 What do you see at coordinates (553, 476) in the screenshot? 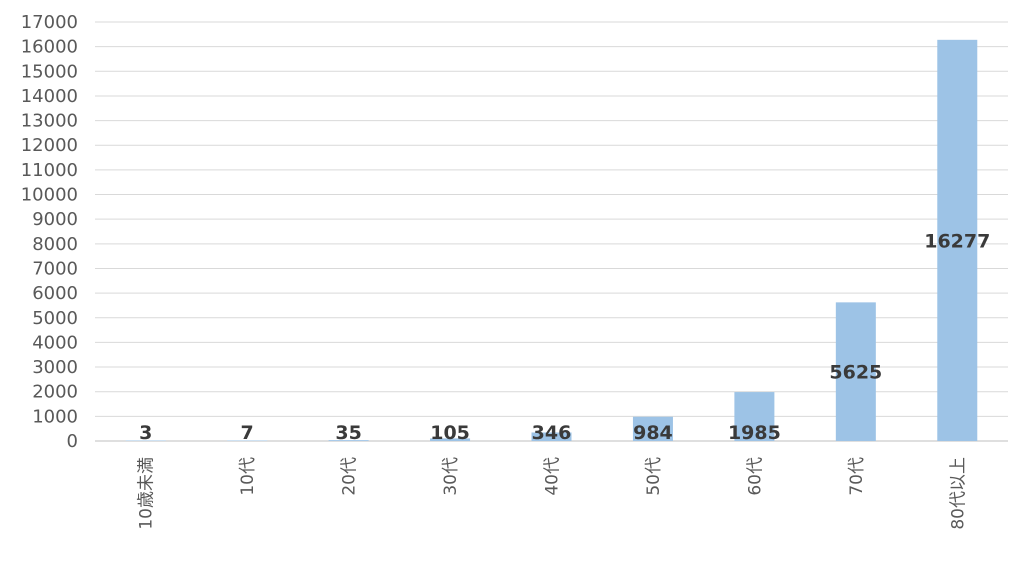
I see `x-tick-label: 40代` at bounding box center [553, 476].